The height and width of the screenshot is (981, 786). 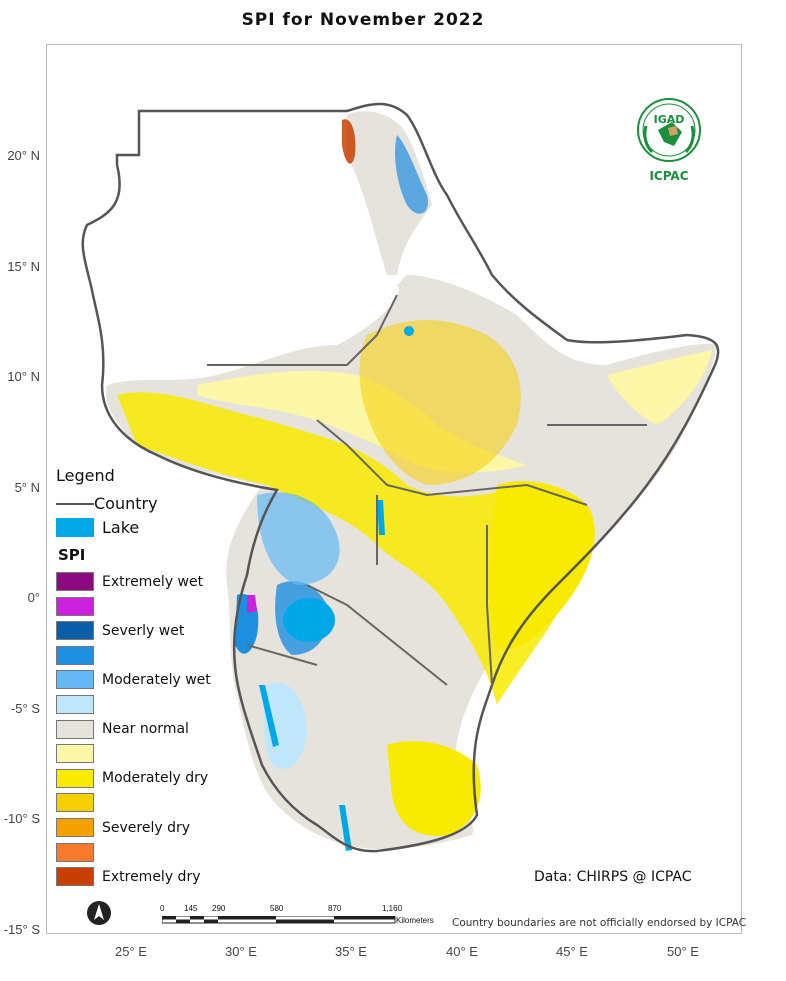 What do you see at coordinates (75, 527) in the screenshot?
I see `lake-swatch` at bounding box center [75, 527].